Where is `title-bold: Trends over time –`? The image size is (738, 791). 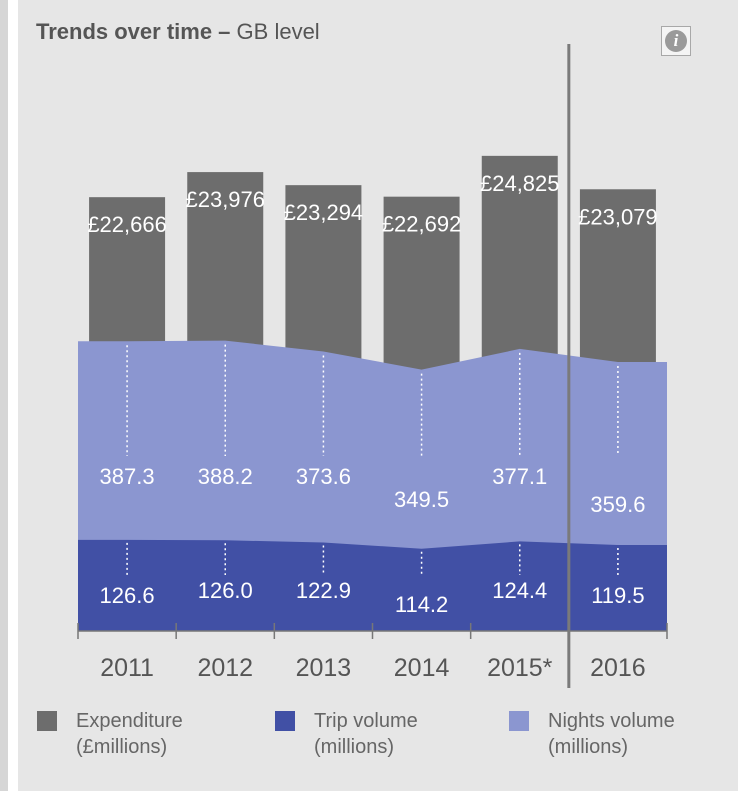
title-bold: Trends over time – is located at coordinates (133, 31).